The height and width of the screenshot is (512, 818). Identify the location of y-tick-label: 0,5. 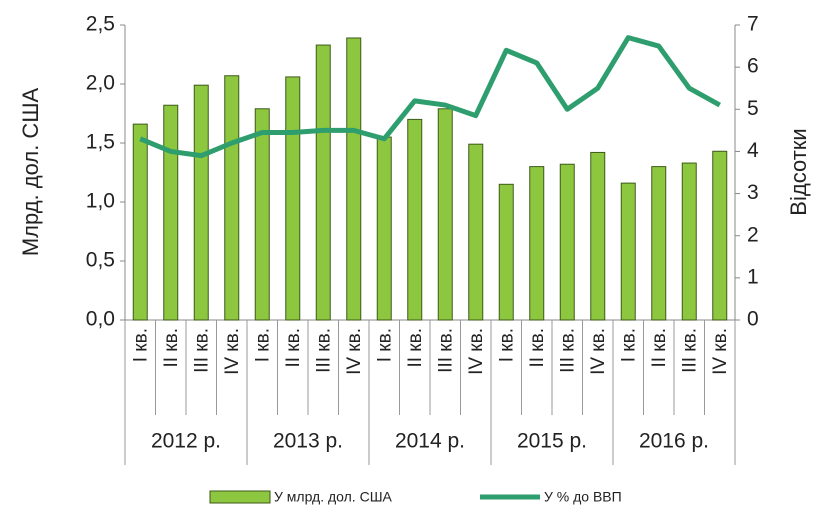
(100, 260).